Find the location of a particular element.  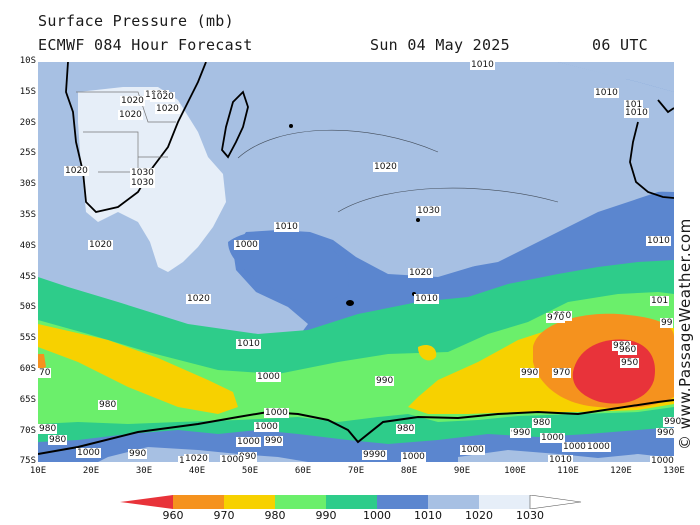

isobar-label: 101 is located at coordinates (660, 301).